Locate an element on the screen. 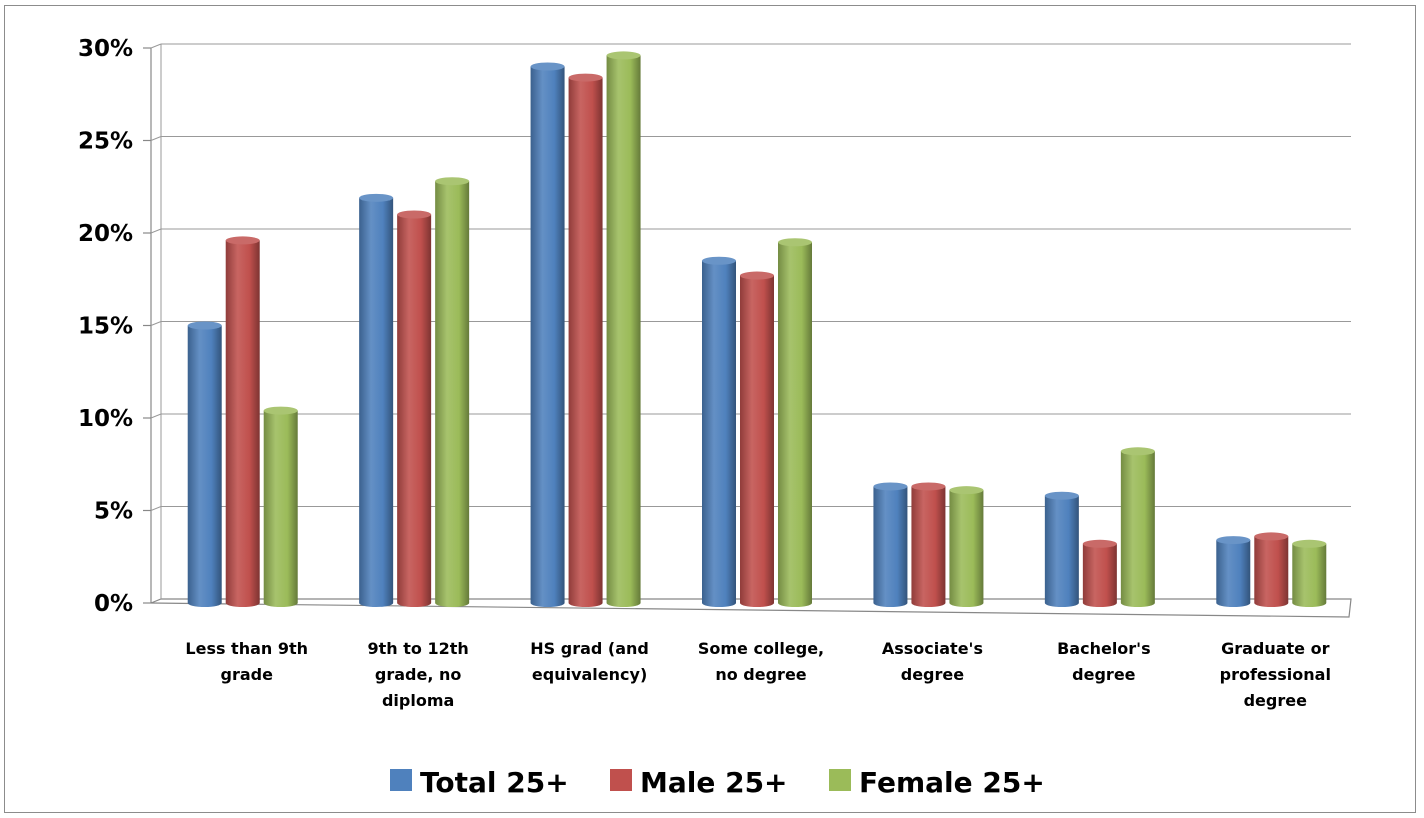 The width and height of the screenshot is (1424, 818). bar-total-25--4 is located at coordinates (890, 544).